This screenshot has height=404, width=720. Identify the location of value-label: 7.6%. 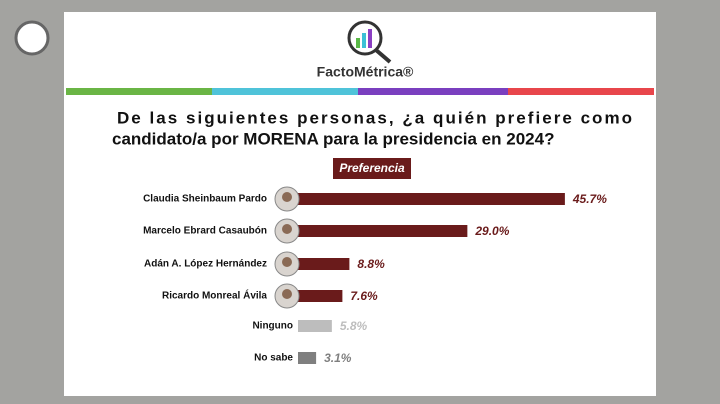
(364, 296).